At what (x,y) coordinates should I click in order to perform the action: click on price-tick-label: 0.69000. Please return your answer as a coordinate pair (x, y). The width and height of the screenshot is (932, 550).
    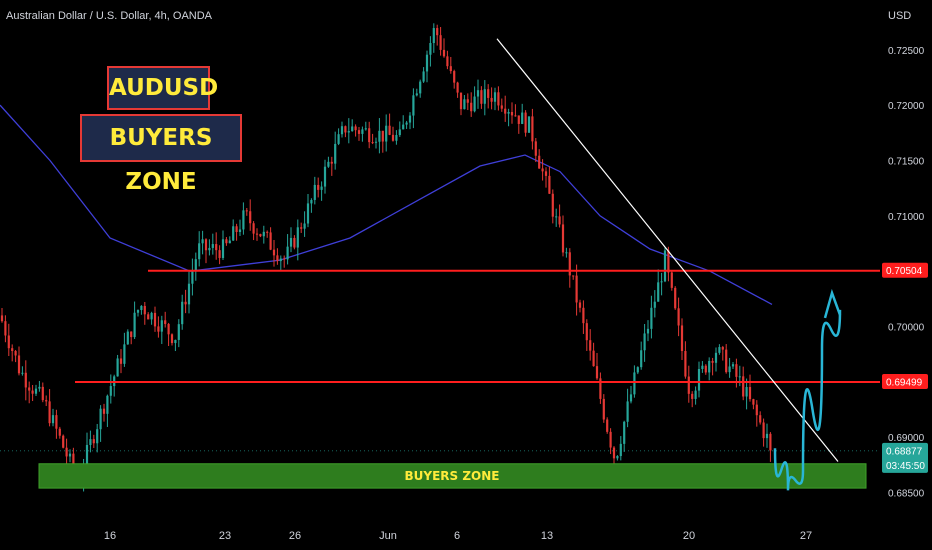
    Looking at the image, I should click on (906, 438).